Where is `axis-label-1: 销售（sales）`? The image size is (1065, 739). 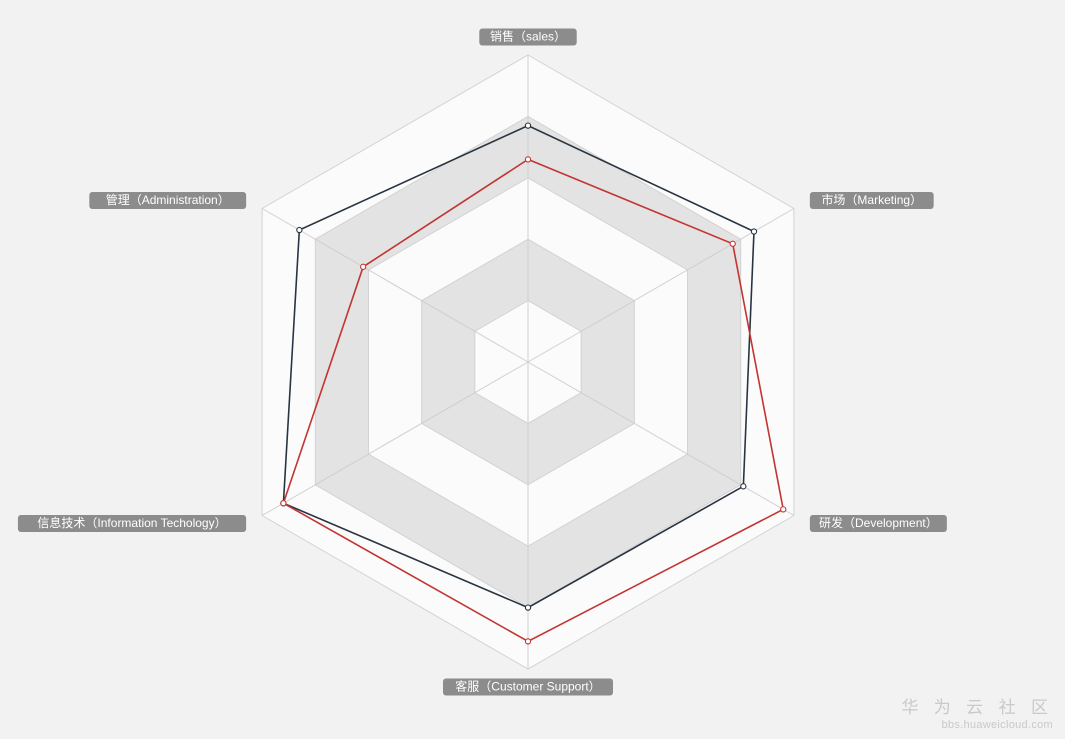
axis-label-1: 销售（sales） is located at coordinates (528, 37).